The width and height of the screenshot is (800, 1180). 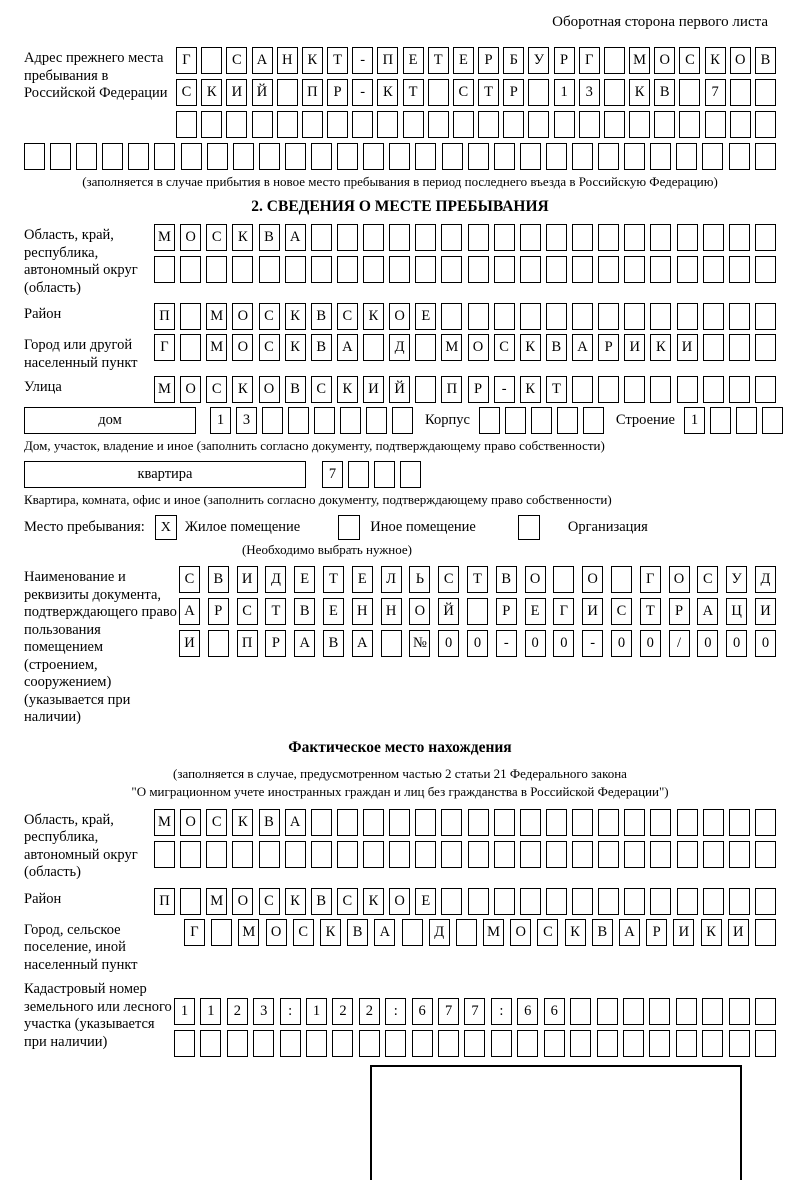 What do you see at coordinates (290, 1011) in the screenshot?
I see `char-box: :` at bounding box center [290, 1011].